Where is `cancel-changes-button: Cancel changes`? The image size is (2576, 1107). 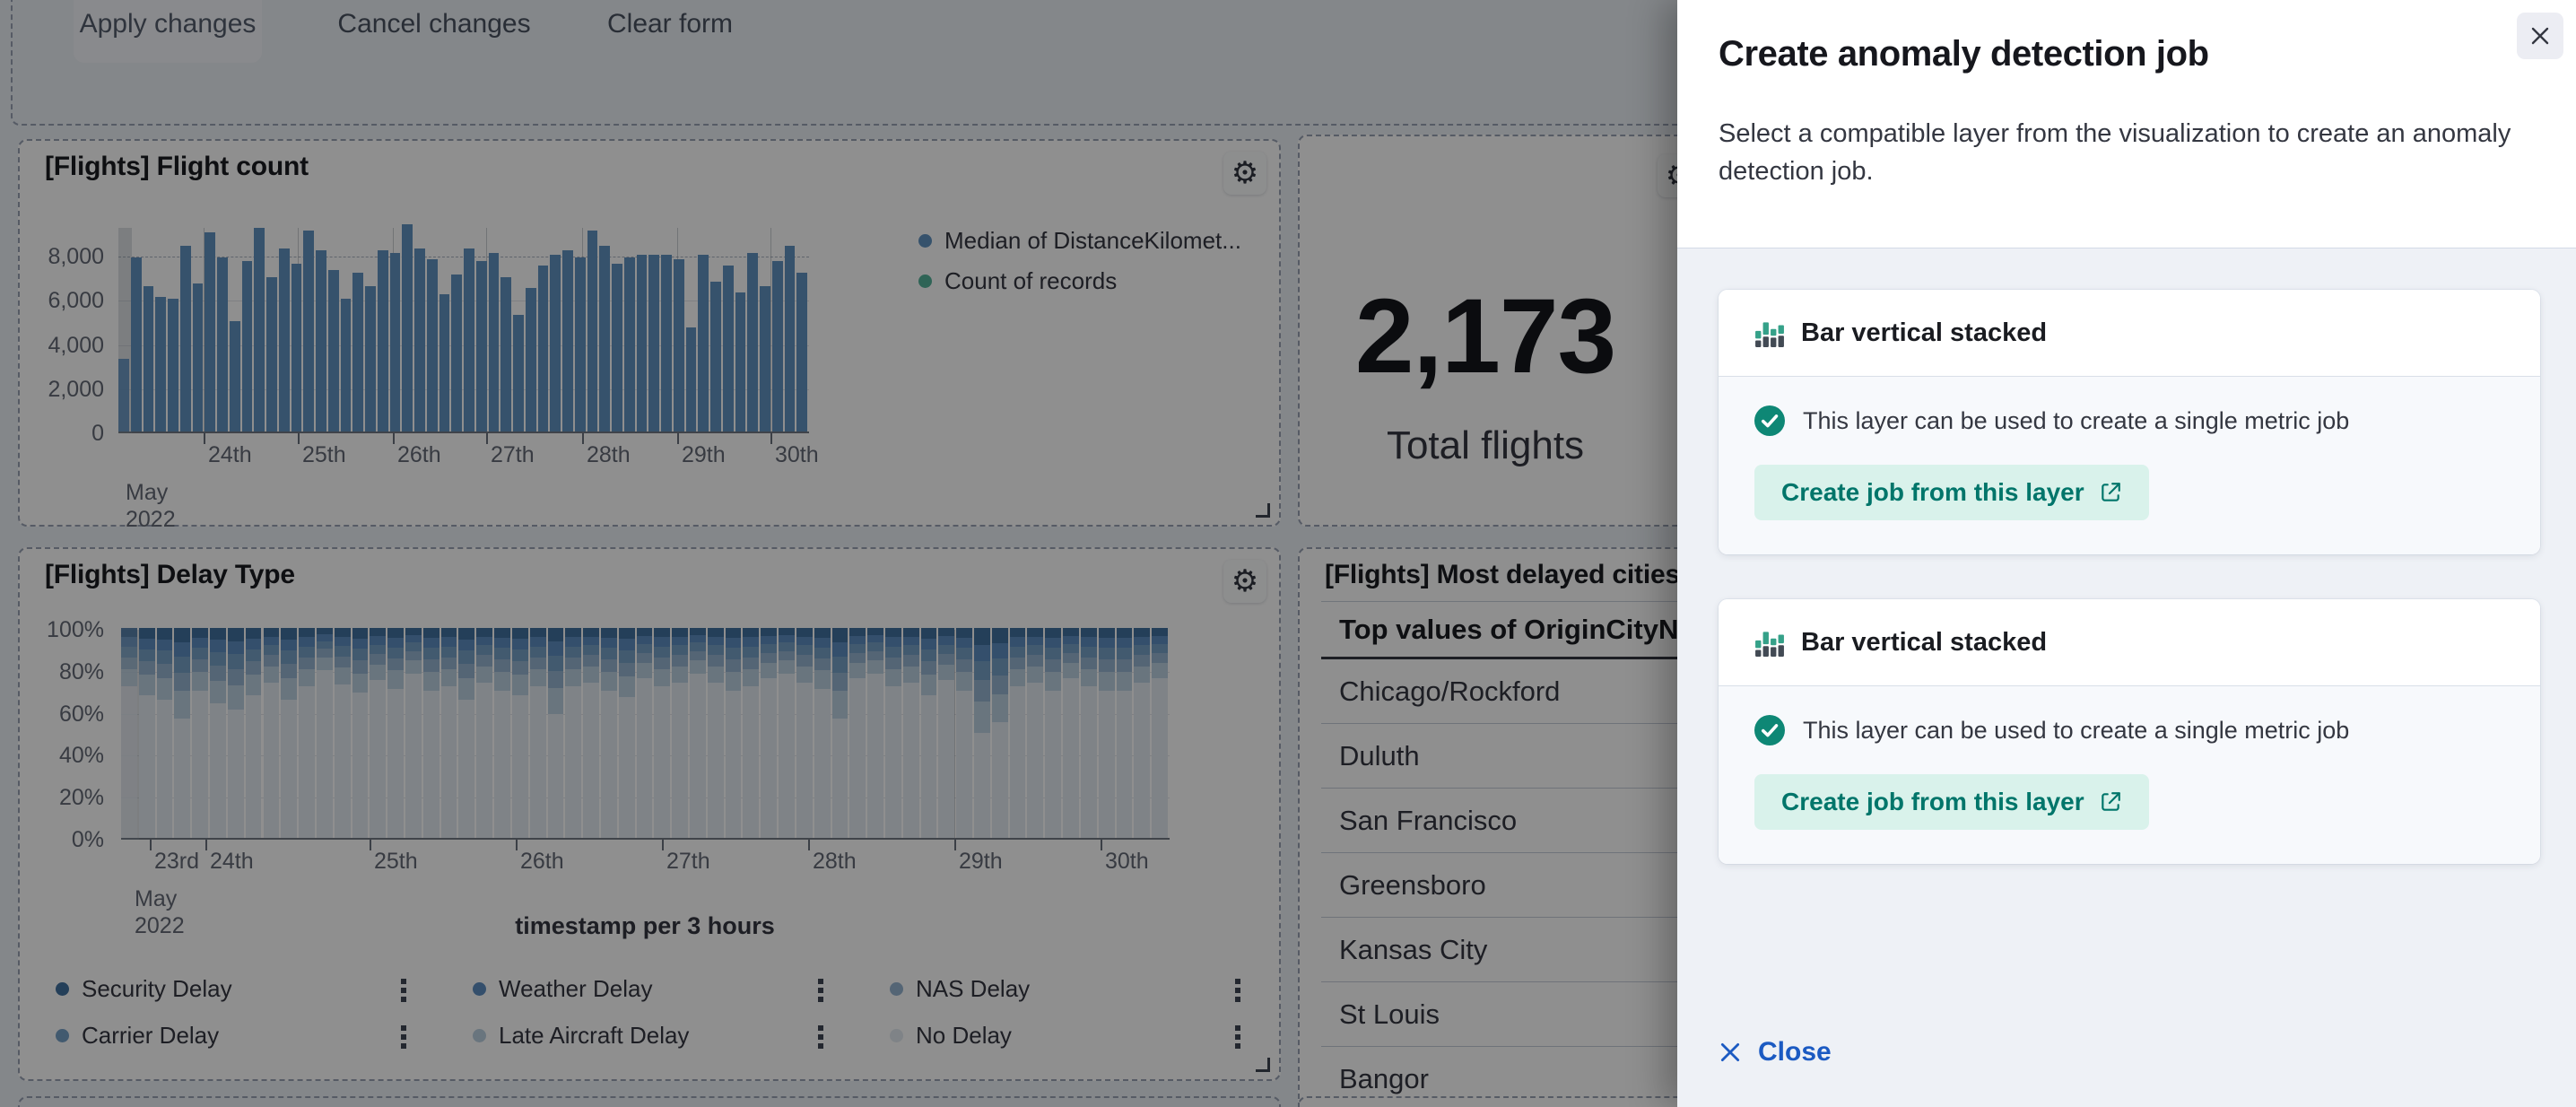 cancel-changes-button: Cancel changes is located at coordinates (434, 31).